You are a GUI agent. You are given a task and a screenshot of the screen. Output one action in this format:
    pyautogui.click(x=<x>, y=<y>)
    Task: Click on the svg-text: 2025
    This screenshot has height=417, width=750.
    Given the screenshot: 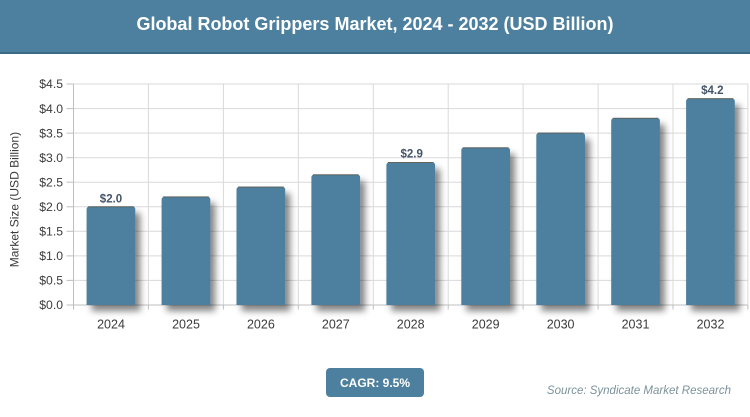 What is the action you would take?
    pyautogui.click(x=186, y=325)
    